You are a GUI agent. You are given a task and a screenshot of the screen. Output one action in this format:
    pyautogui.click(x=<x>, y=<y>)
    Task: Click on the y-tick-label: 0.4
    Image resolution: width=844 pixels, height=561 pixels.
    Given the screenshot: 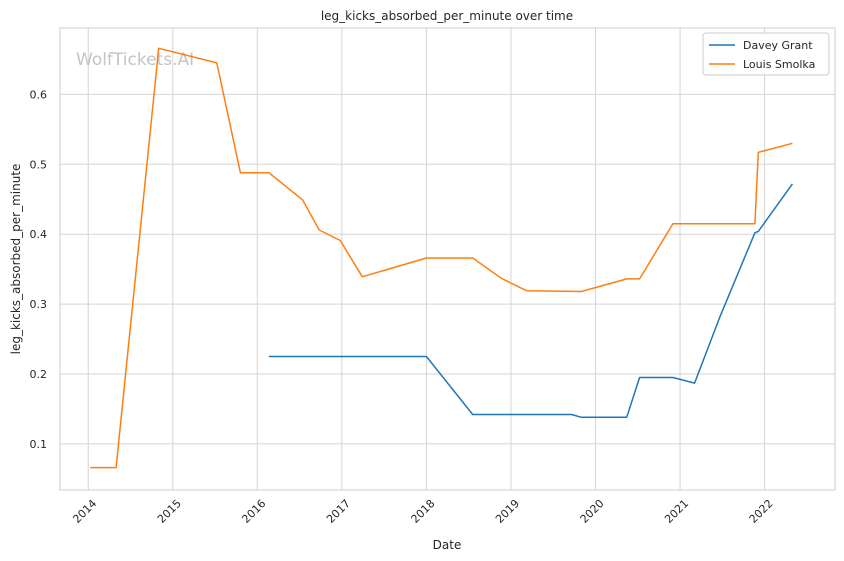 What is the action you would take?
    pyautogui.click(x=39, y=234)
    